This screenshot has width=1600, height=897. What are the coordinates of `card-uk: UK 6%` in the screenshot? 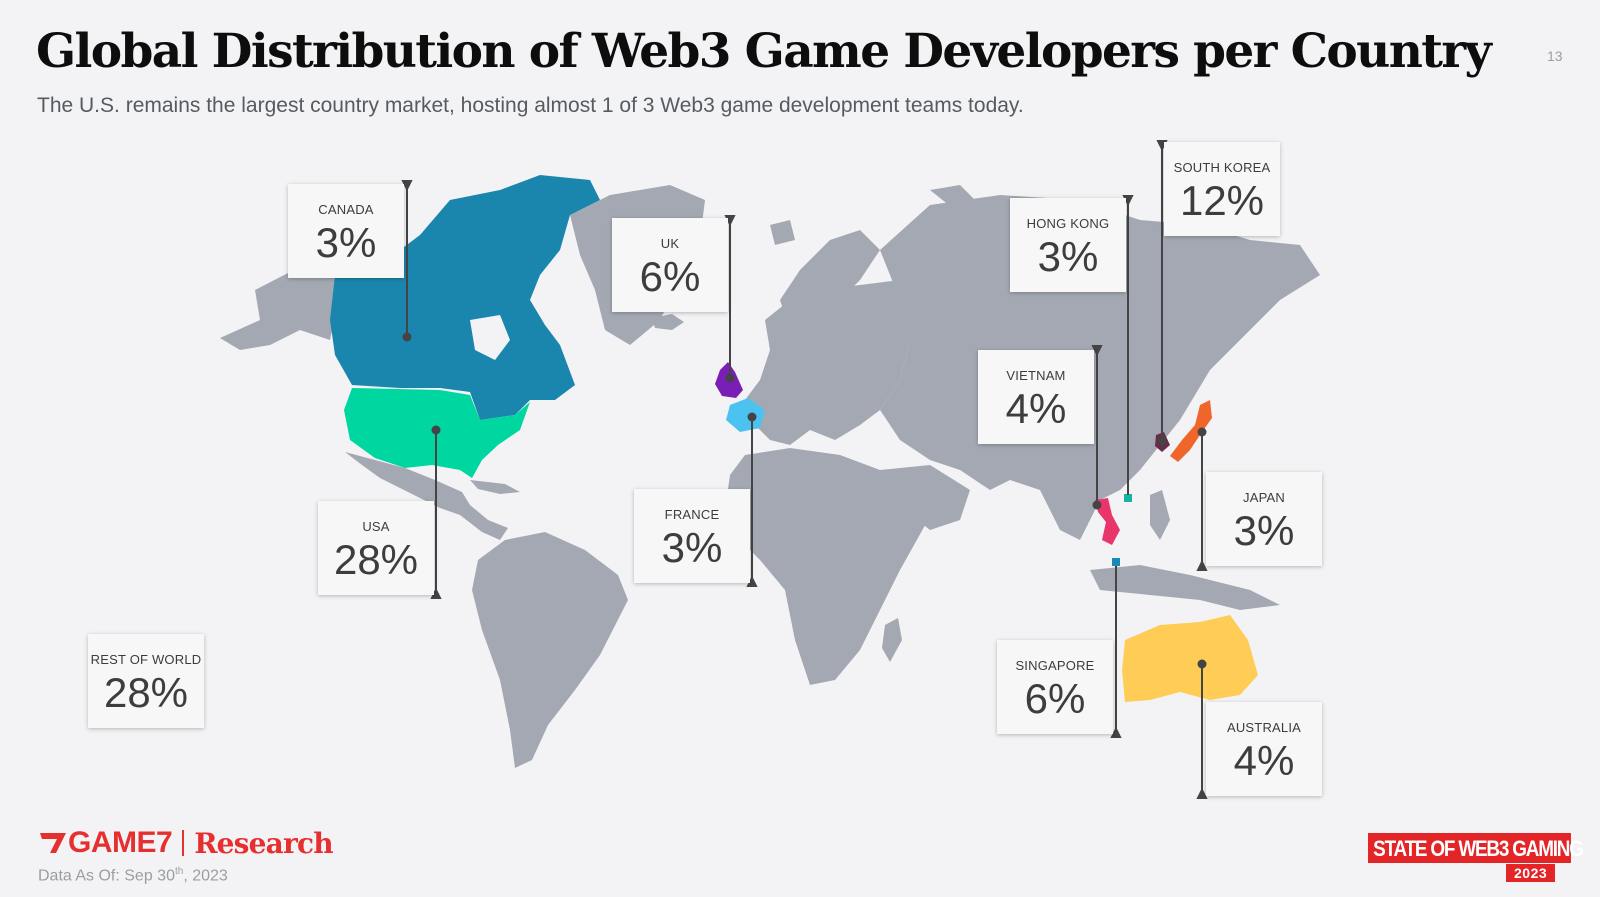 It's located at (670, 265).